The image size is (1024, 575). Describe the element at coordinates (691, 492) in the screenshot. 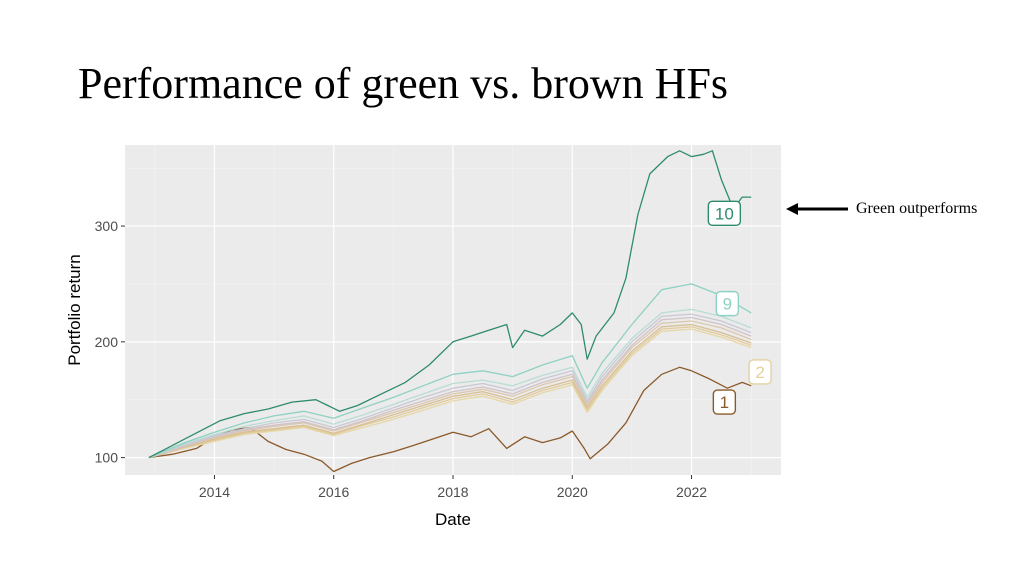

I see `x-tick-label: 2022` at that location.